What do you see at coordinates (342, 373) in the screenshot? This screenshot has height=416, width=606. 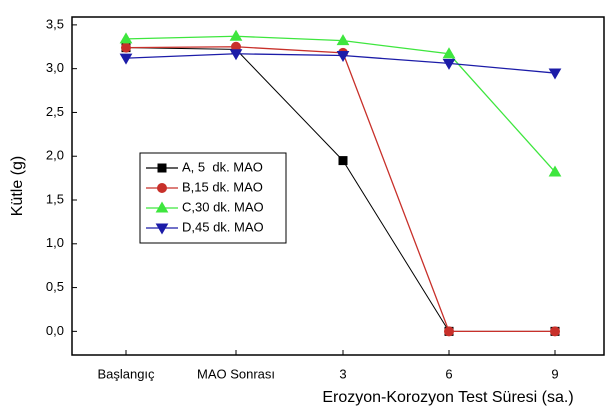 I see `x-tick-label: 3` at bounding box center [342, 373].